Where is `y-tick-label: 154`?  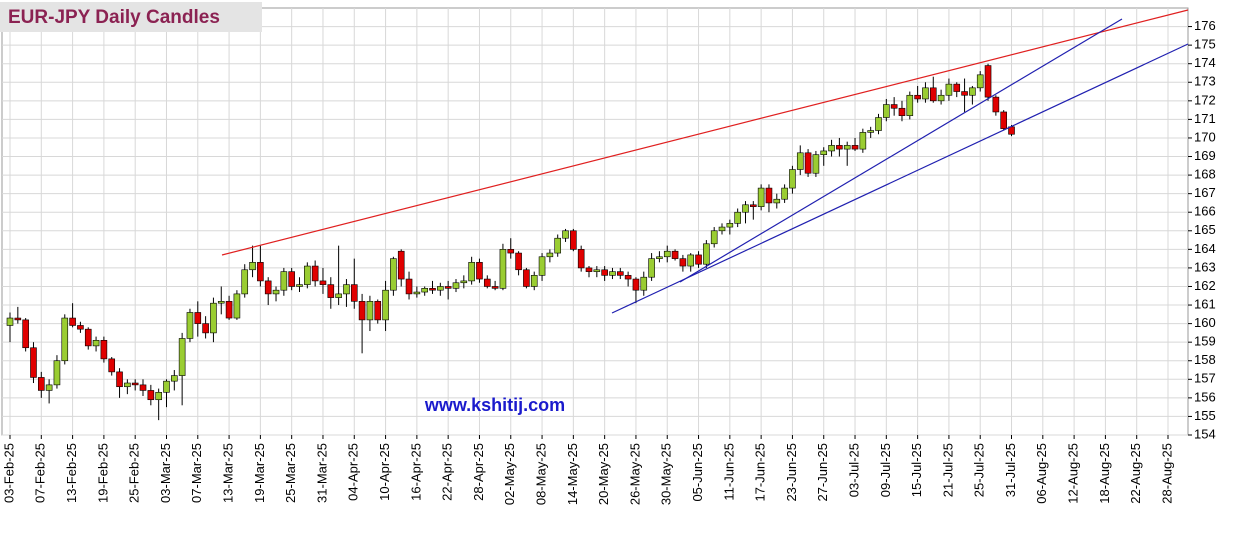 y-tick-label: 154 is located at coordinates (1205, 433).